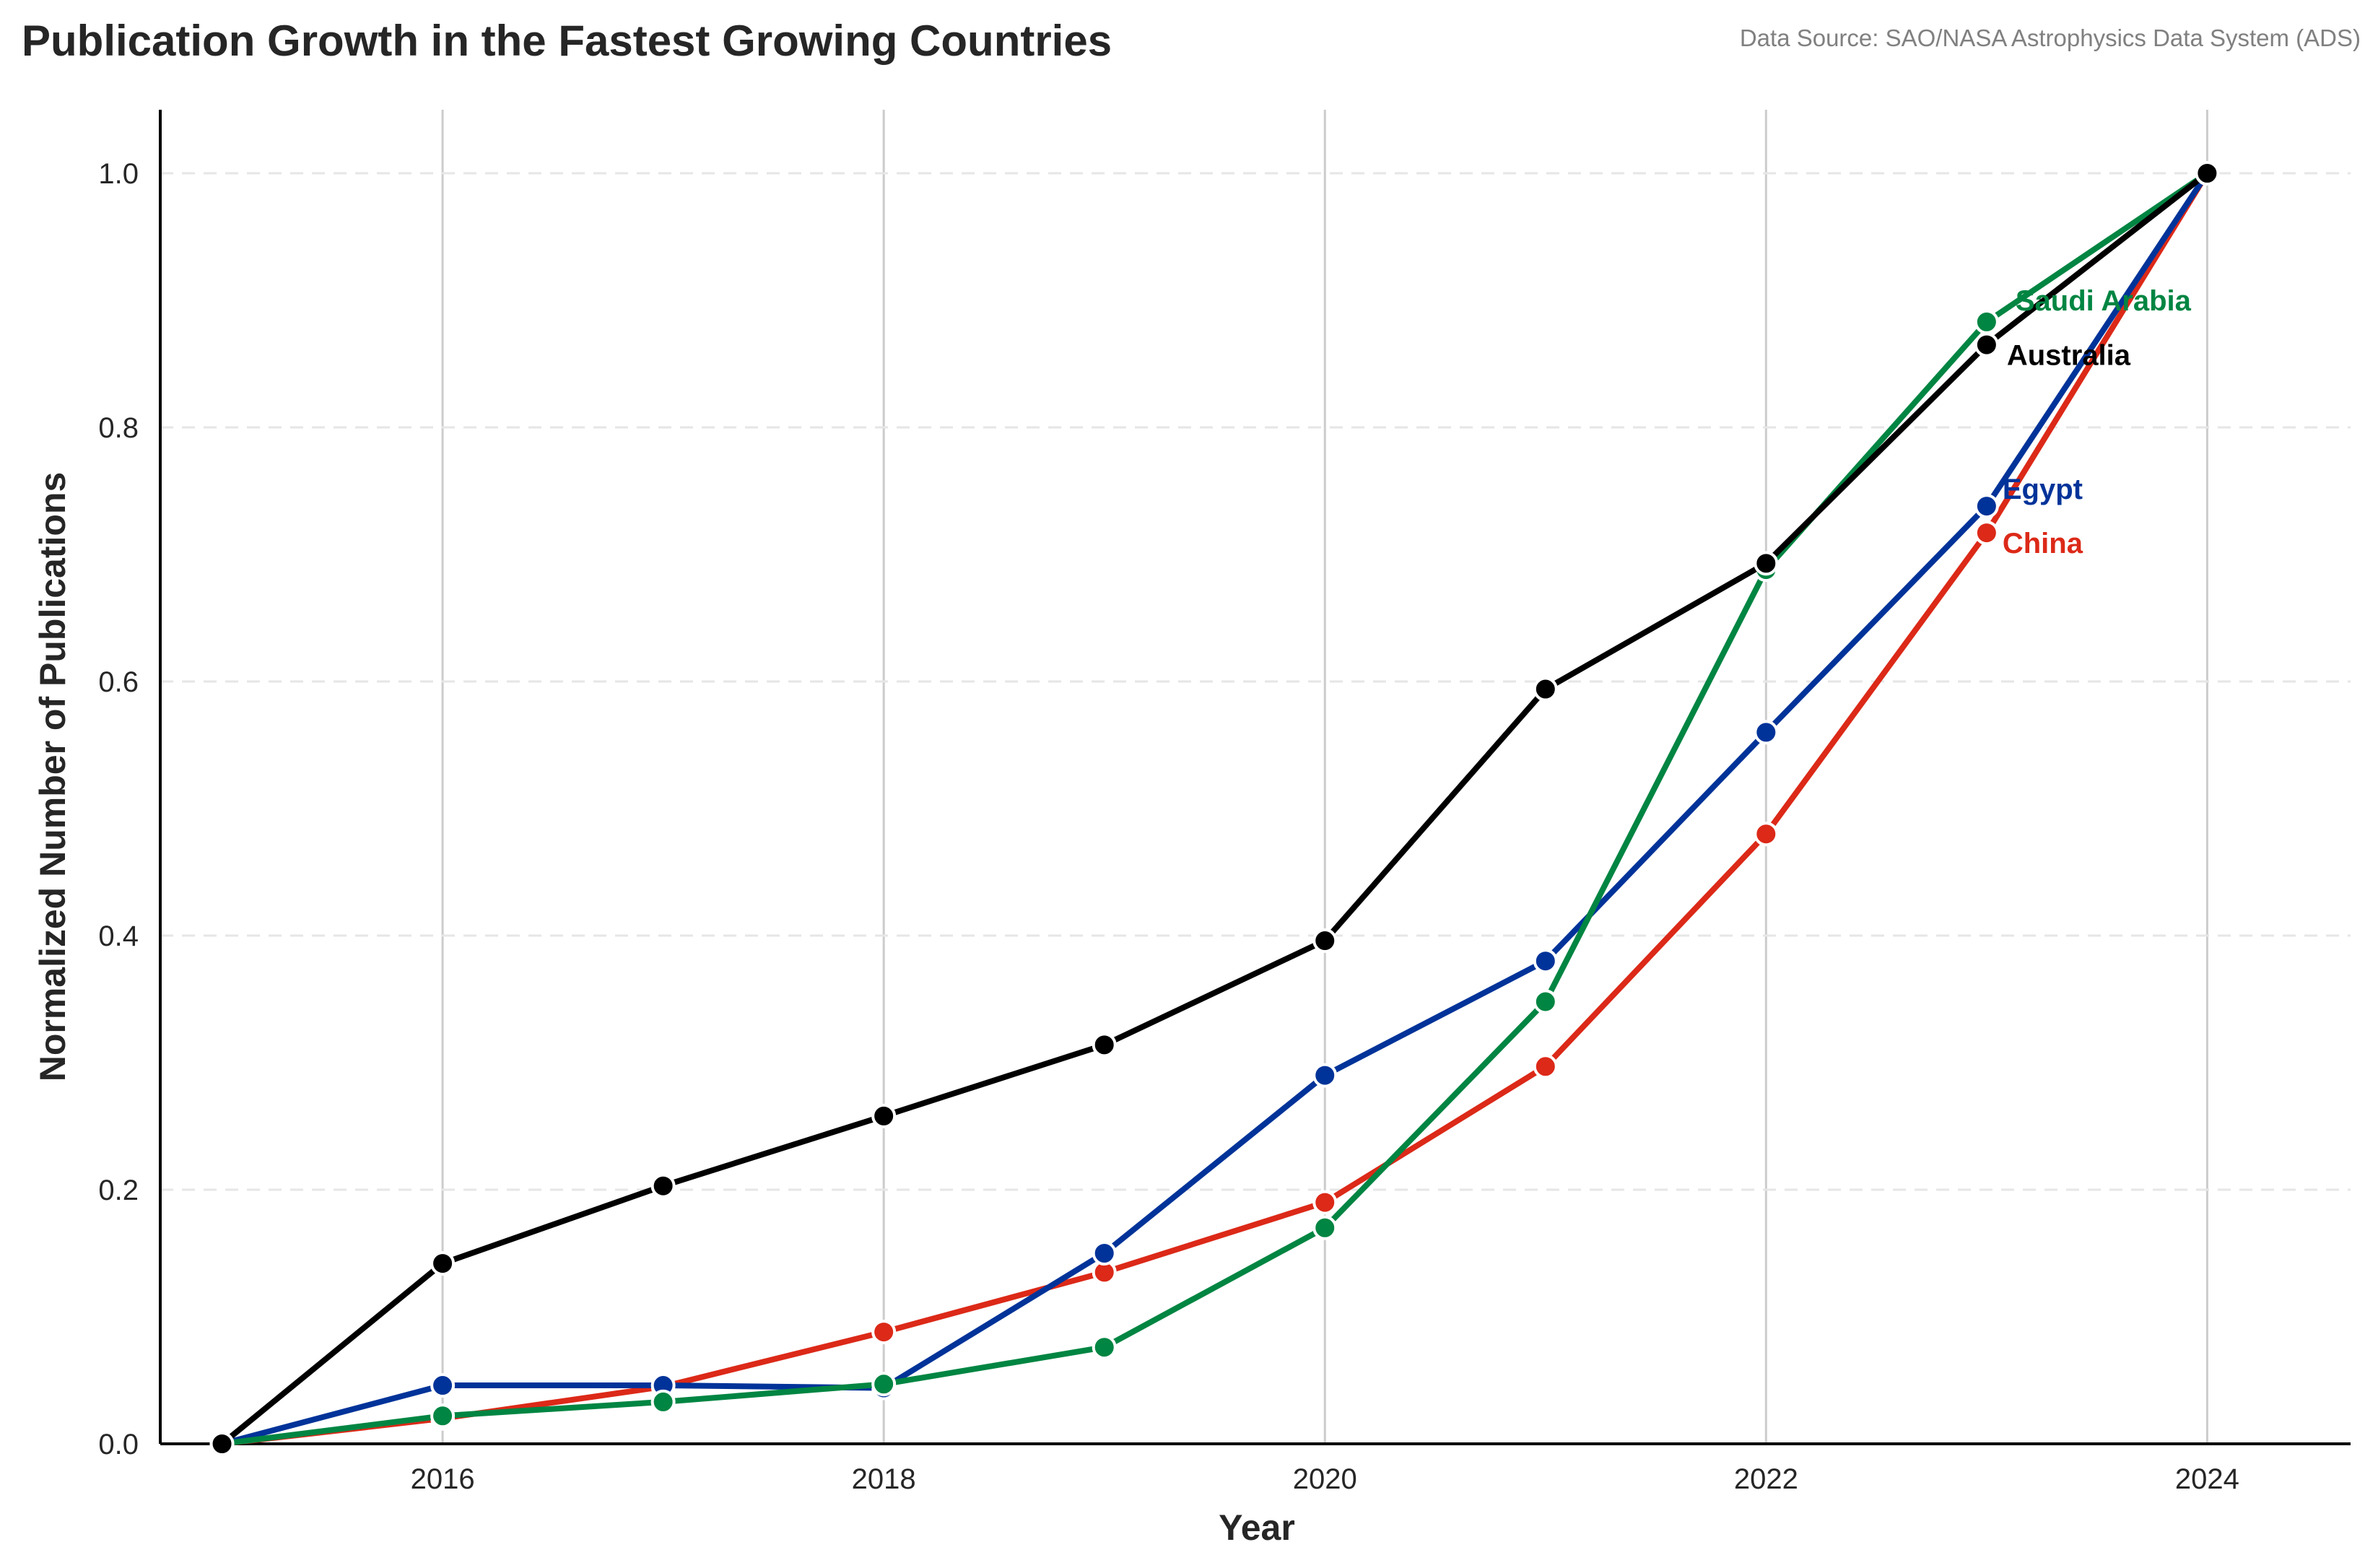 This screenshot has width=2378, height=1568. What do you see at coordinates (2104, 301) in the screenshot?
I see `series-label-saudi-arabia: Saudi Arabia` at bounding box center [2104, 301].